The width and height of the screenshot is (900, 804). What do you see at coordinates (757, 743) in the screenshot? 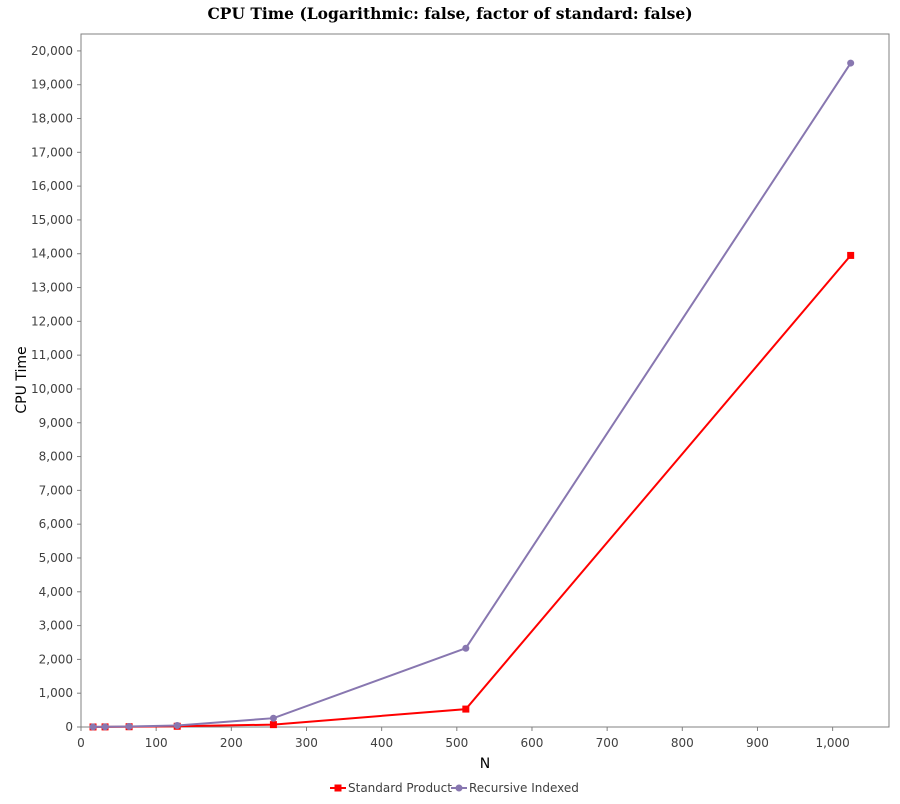
I see `x-tick-label: 900` at bounding box center [757, 743].